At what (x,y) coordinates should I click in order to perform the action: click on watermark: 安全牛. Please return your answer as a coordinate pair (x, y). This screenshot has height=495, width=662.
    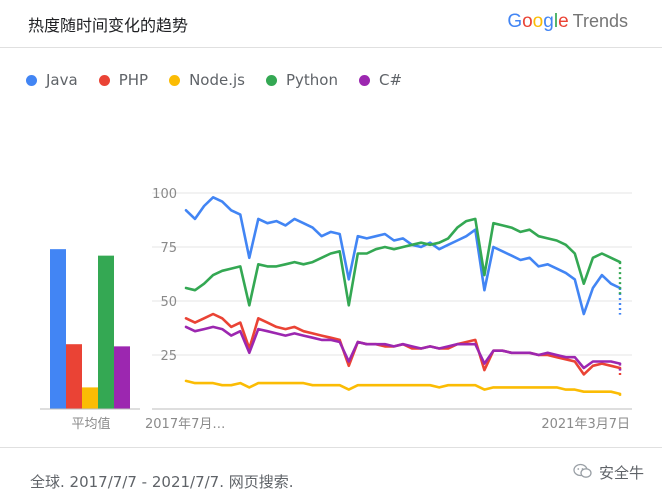
    Looking at the image, I should click on (608, 472).